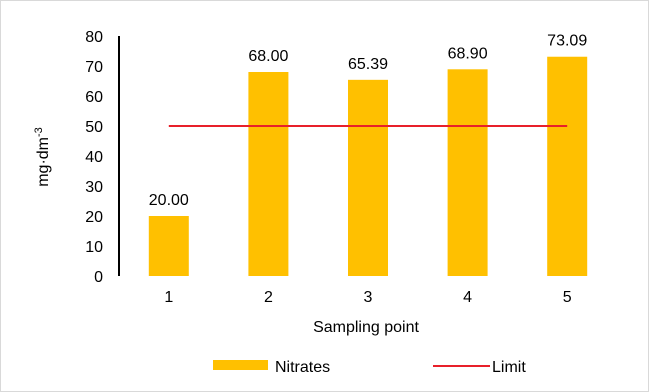  What do you see at coordinates (509, 367) in the screenshot?
I see `legend-label-limit: Limit` at bounding box center [509, 367].